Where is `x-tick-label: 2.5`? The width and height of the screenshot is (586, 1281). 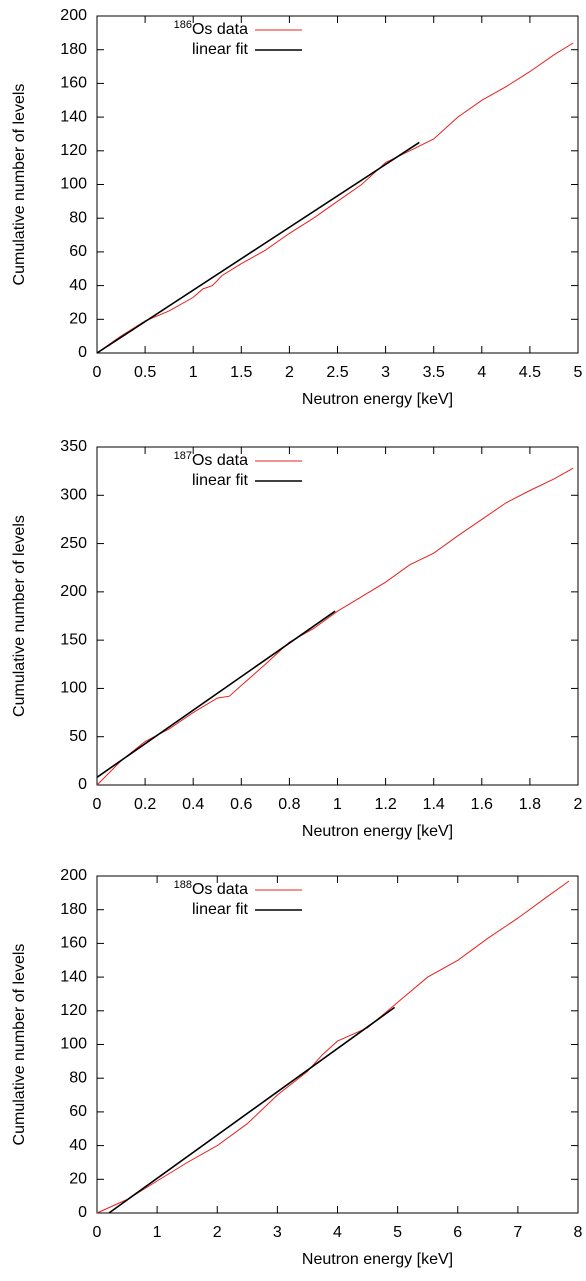 x-tick-label: 2.5 is located at coordinates (337, 372).